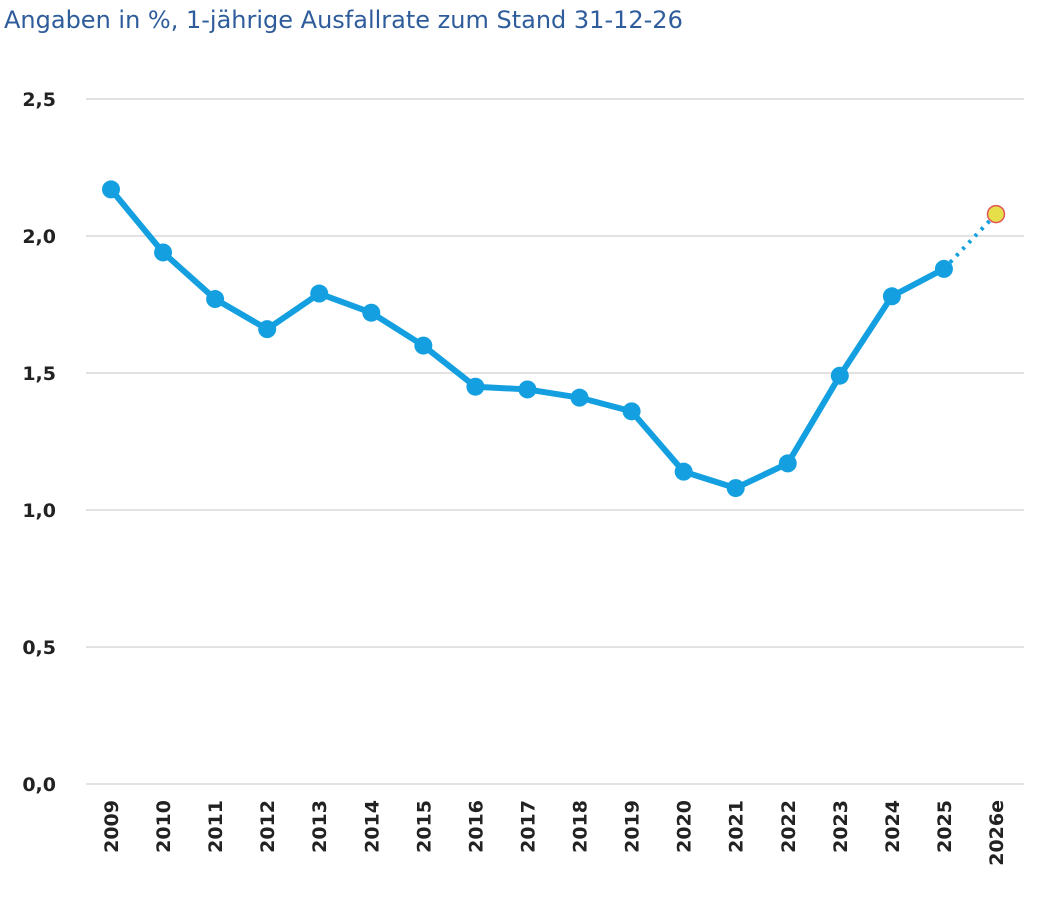  Describe the element at coordinates (268, 826) in the screenshot. I see `x-tick-label: 2012` at that location.